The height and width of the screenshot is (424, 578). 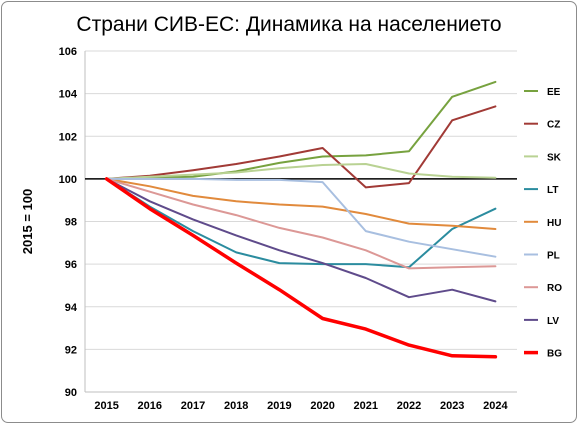 What do you see at coordinates (554, 92) in the screenshot?
I see `legend-label-ee: EE` at bounding box center [554, 92].